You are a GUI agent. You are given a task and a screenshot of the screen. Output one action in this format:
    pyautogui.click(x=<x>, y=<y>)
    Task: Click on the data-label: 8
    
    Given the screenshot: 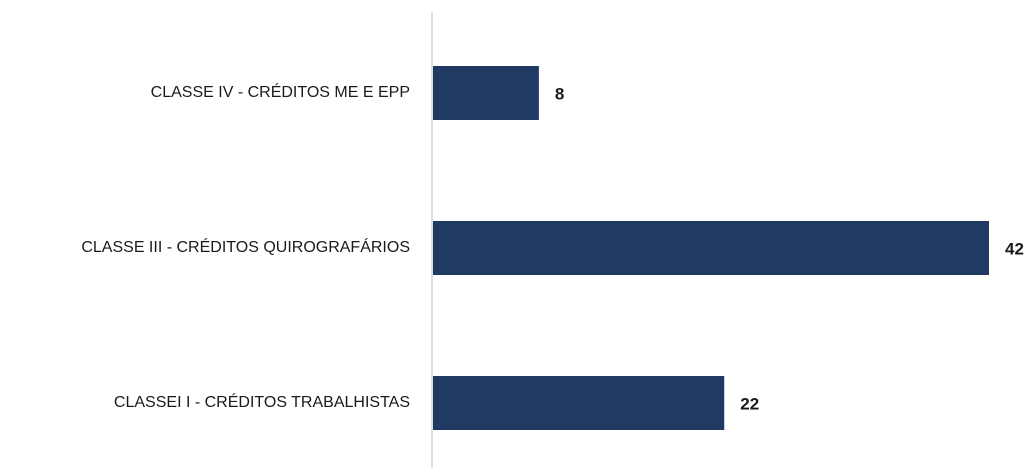 What is the action you would take?
    pyautogui.click(x=559, y=93)
    